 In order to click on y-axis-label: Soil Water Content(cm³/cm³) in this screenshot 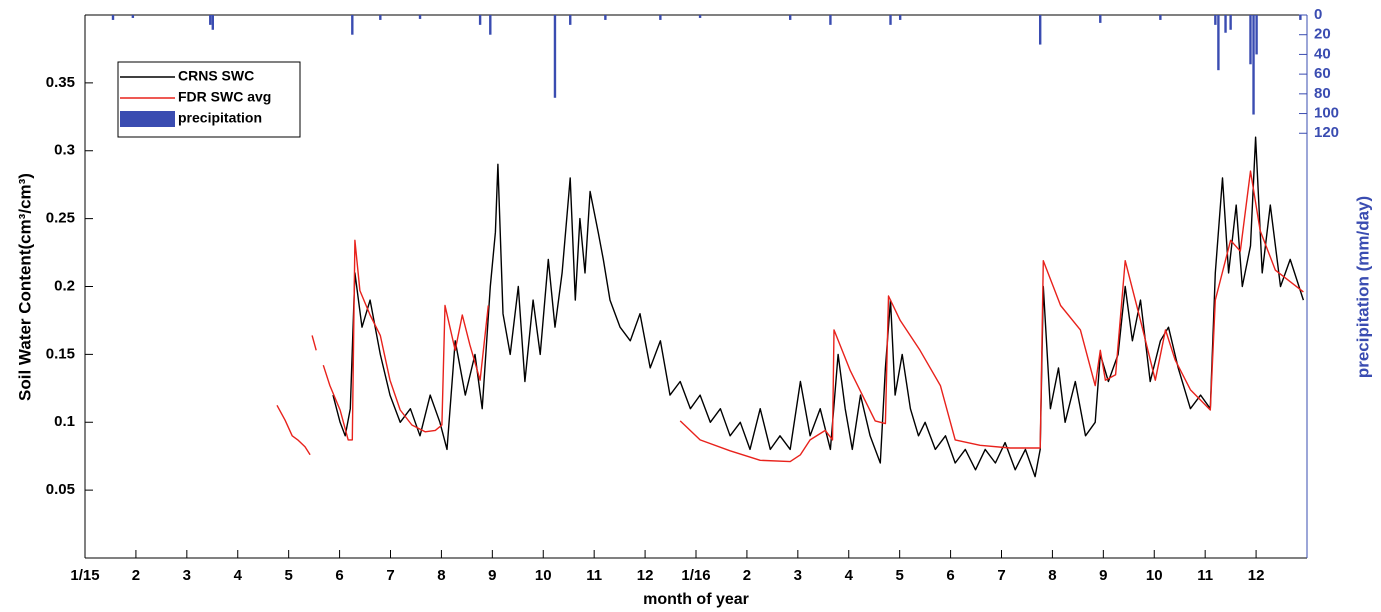, I will do `click(24, 287)`.